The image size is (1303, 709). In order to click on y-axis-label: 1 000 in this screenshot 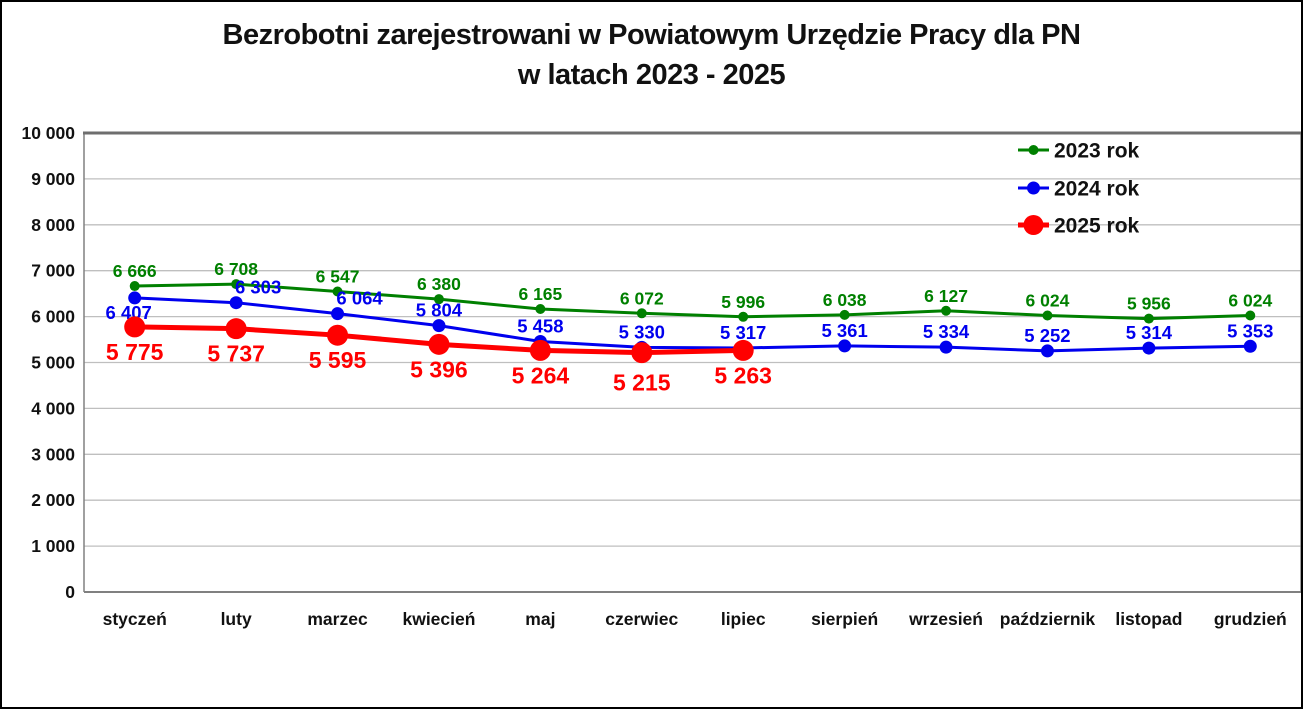, I will do `click(53, 546)`.